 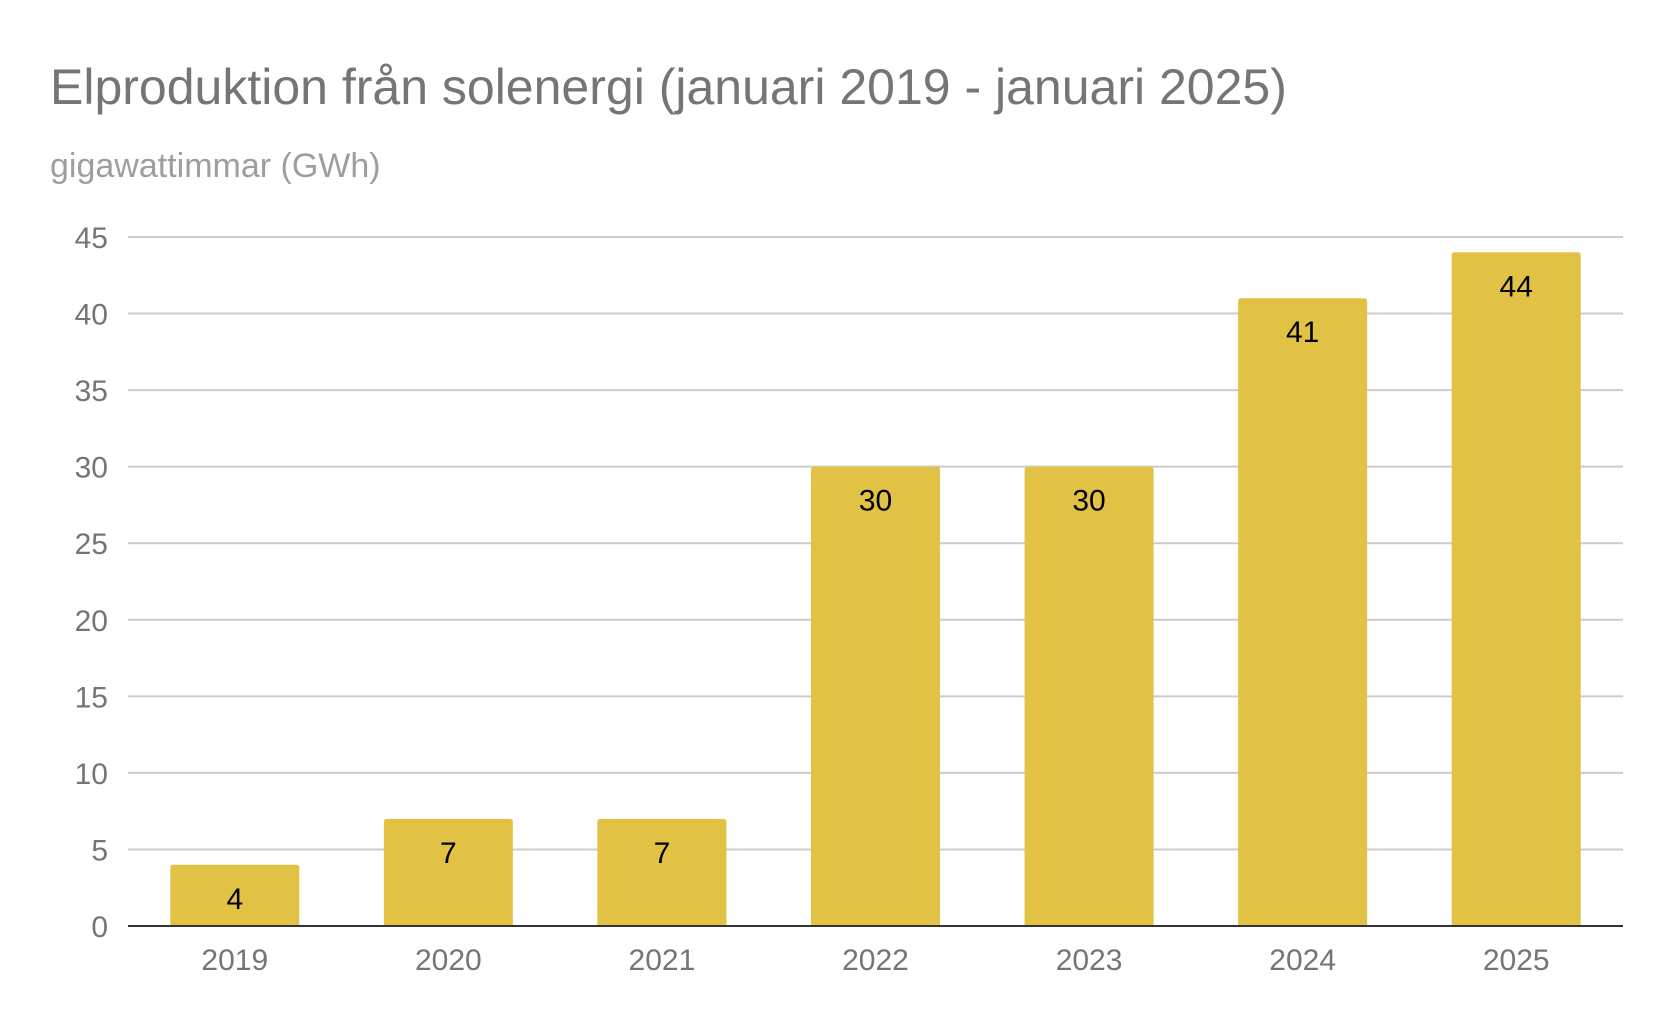 What do you see at coordinates (1089, 696) in the screenshot?
I see `bar-2023` at bounding box center [1089, 696].